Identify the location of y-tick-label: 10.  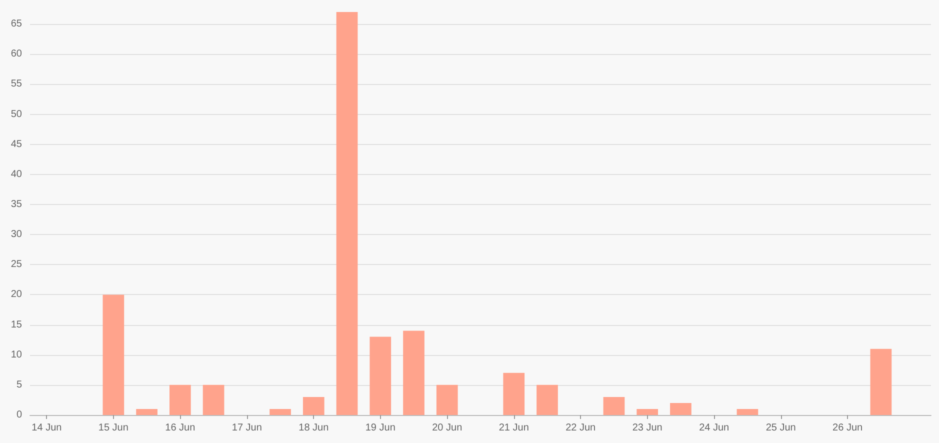
(16, 354).